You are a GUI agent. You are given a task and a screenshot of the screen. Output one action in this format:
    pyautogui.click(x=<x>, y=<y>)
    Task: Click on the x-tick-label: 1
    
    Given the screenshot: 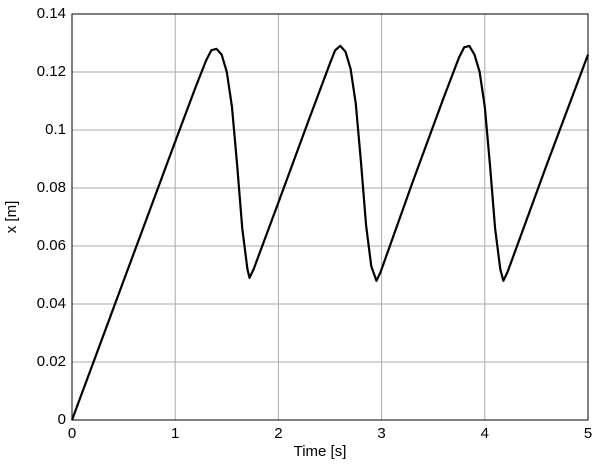 What is the action you would take?
    pyautogui.click(x=175, y=433)
    